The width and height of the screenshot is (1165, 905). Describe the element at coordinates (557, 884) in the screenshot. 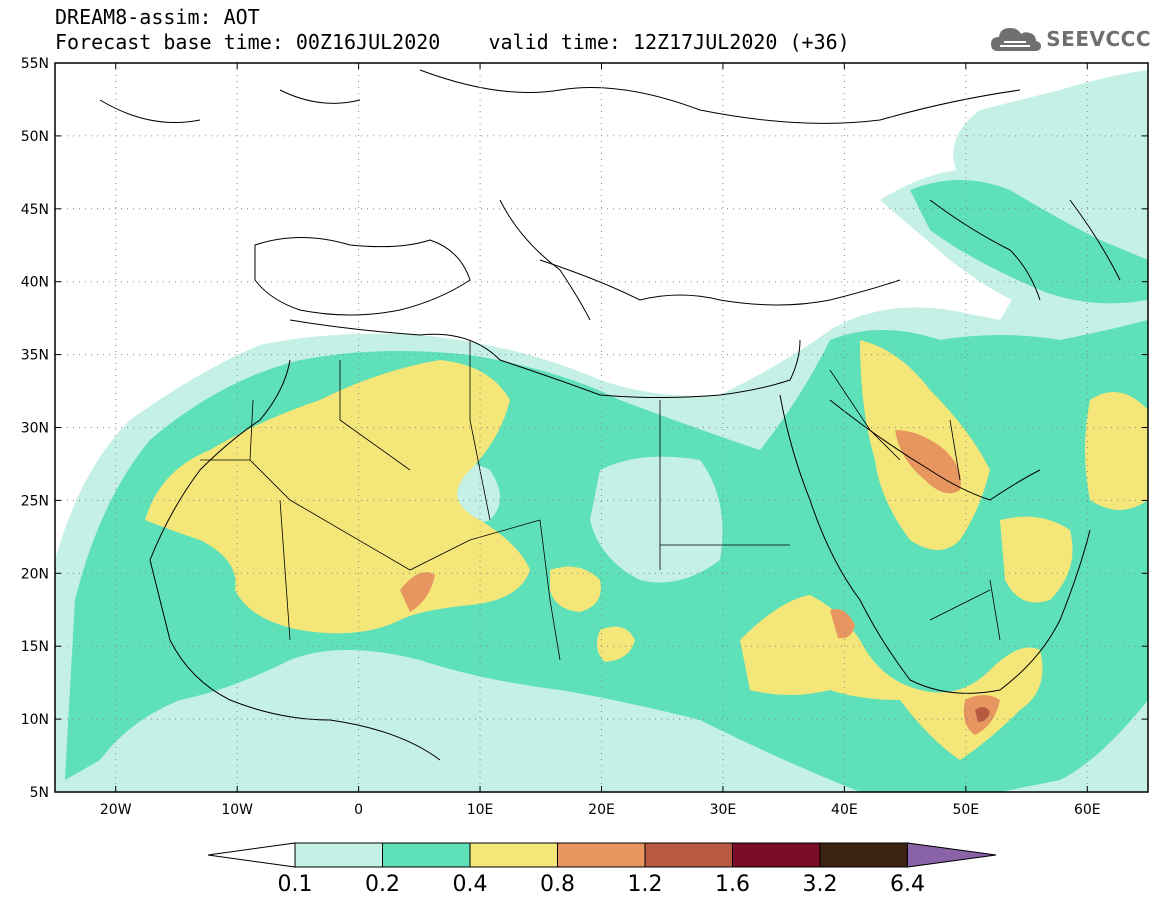

I see `colorbar-label: 0.8` at that location.